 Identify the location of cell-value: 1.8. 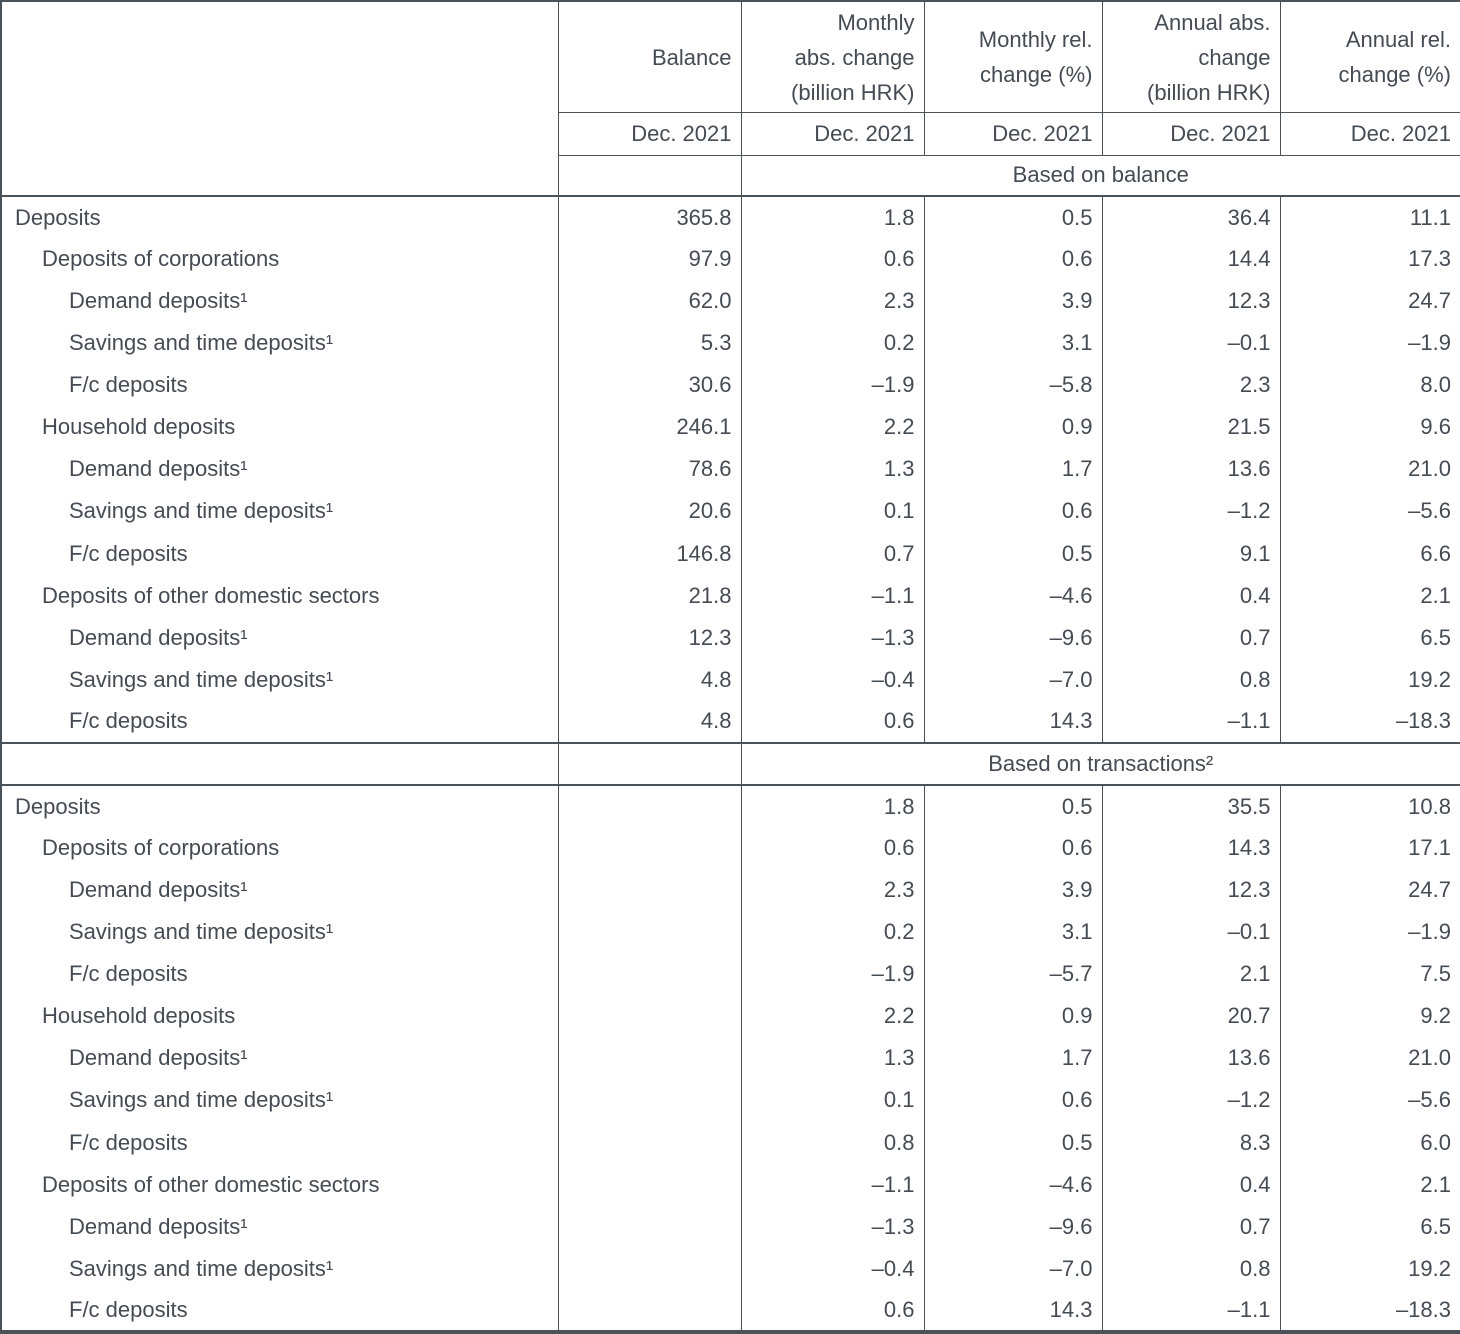
(832, 806).